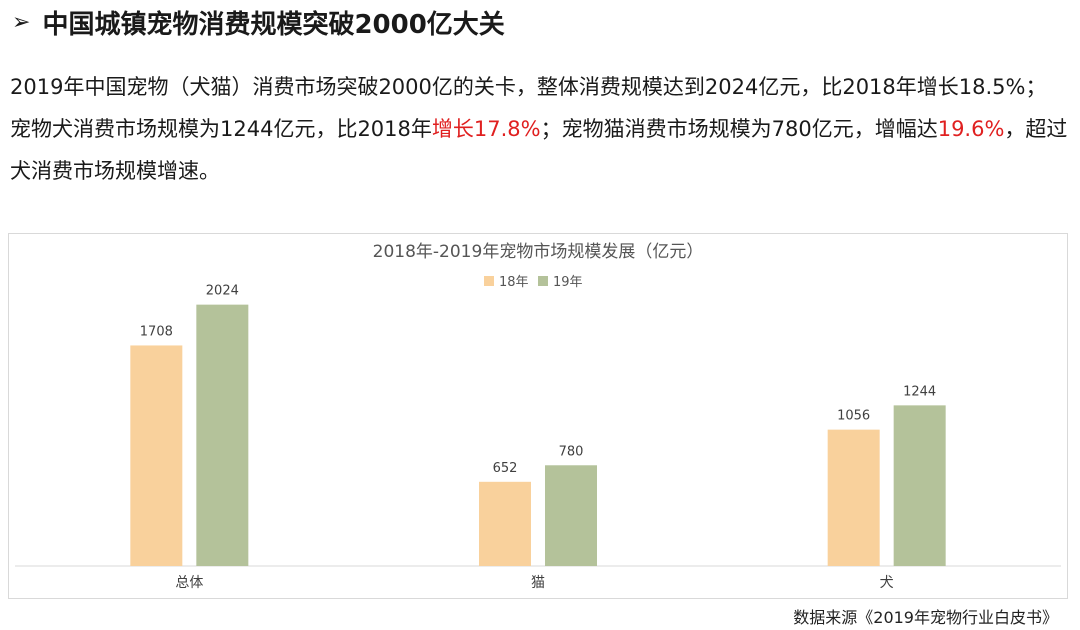 This screenshot has width=1080, height=630. Describe the element at coordinates (221, 129) in the screenshot. I see `text-segment: 宠物犬消费市场规模为1244亿元，比2018年` at that location.